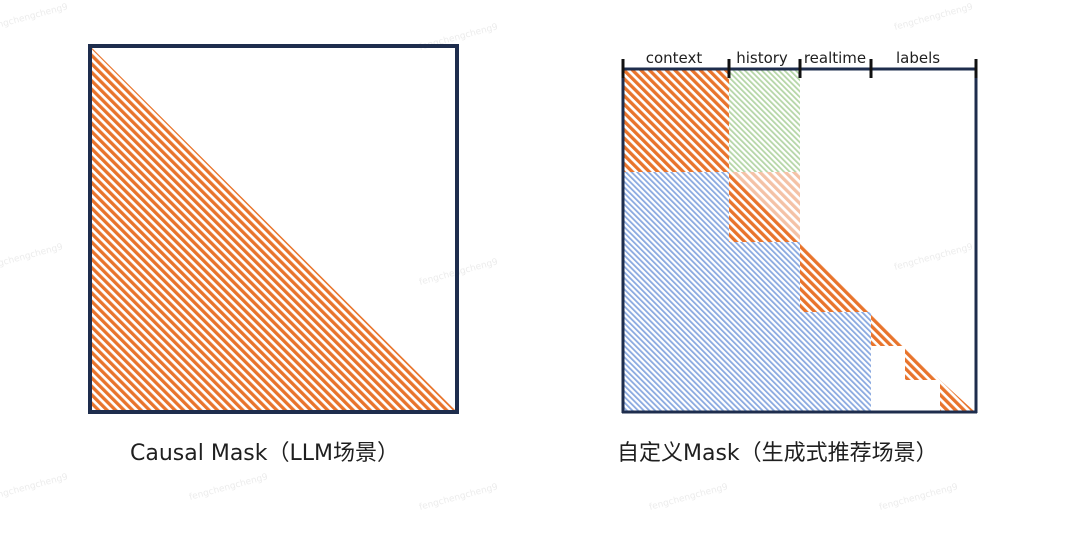 This screenshot has height=546, width=1080. What do you see at coordinates (674, 58) in the screenshot?
I see `segment-label-context: context` at bounding box center [674, 58].